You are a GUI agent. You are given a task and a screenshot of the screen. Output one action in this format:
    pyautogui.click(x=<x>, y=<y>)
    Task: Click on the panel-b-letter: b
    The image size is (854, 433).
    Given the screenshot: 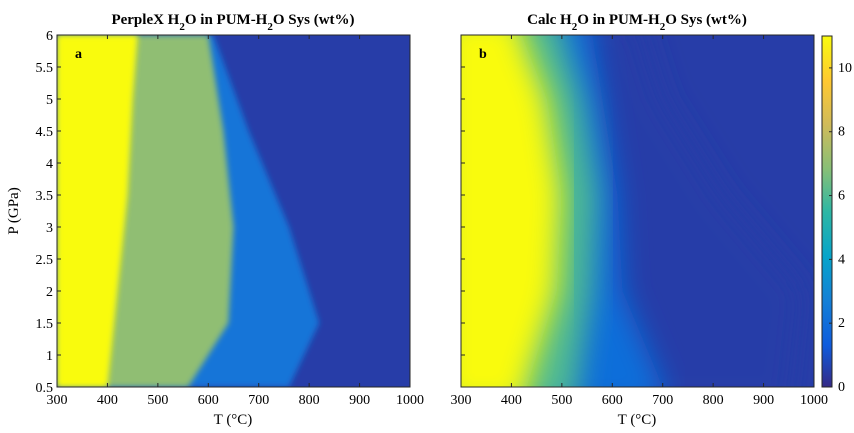 What is the action you would take?
    pyautogui.click(x=483, y=54)
    